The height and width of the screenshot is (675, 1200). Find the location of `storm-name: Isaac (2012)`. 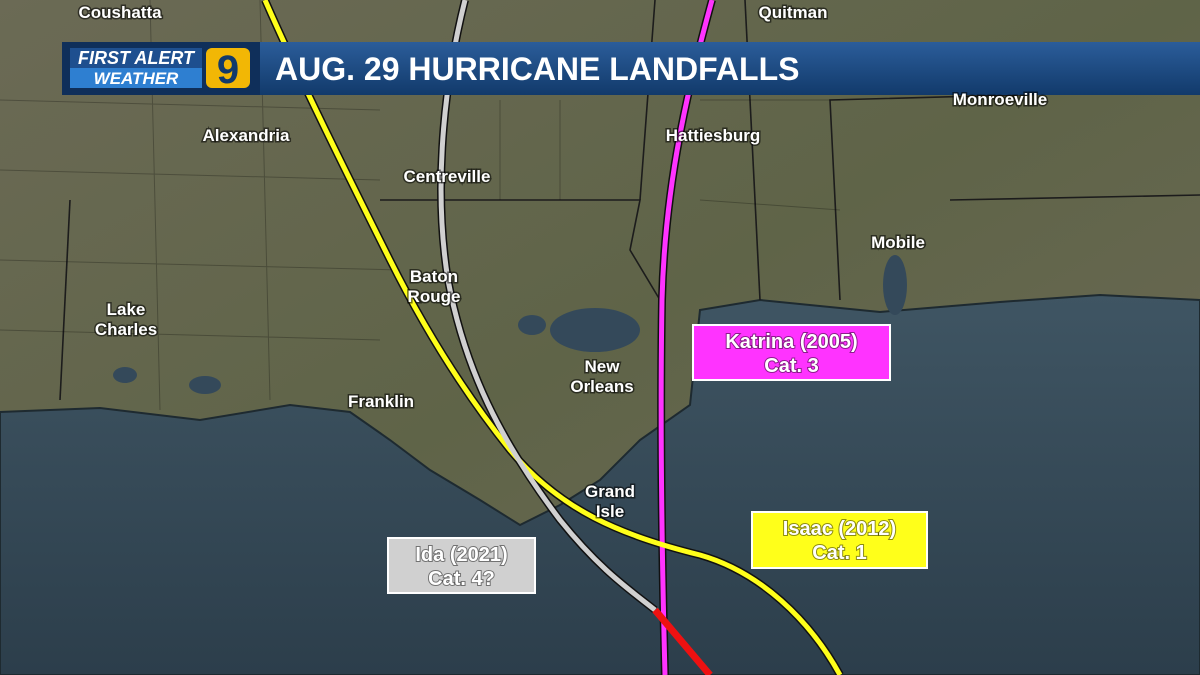

storm-name: Isaac (2012) is located at coordinates (839, 529).